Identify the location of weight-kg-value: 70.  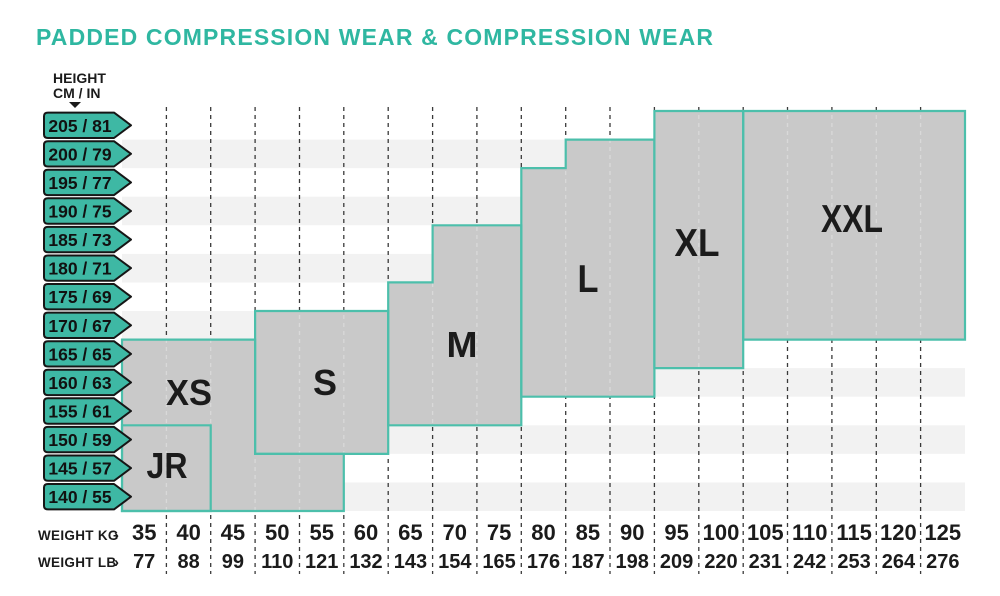
(455, 532).